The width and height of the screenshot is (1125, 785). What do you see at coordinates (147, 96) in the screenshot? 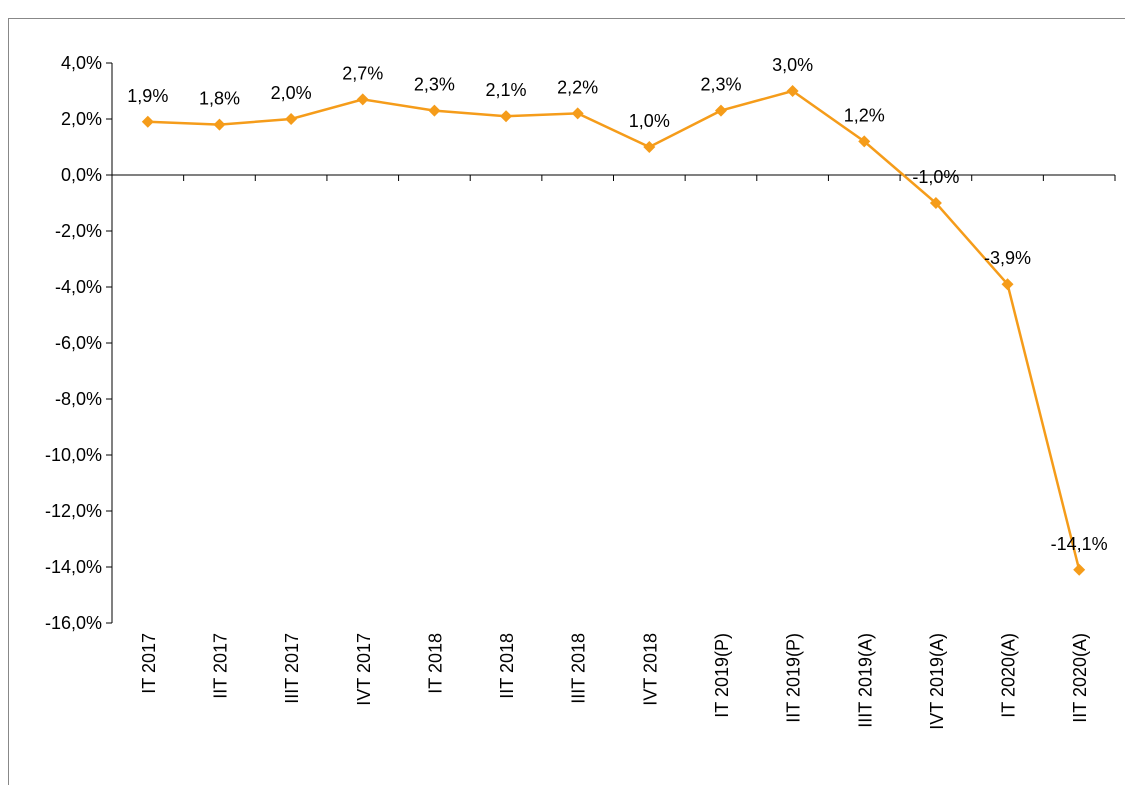
I see `value-label: 1,9%` at bounding box center [147, 96].